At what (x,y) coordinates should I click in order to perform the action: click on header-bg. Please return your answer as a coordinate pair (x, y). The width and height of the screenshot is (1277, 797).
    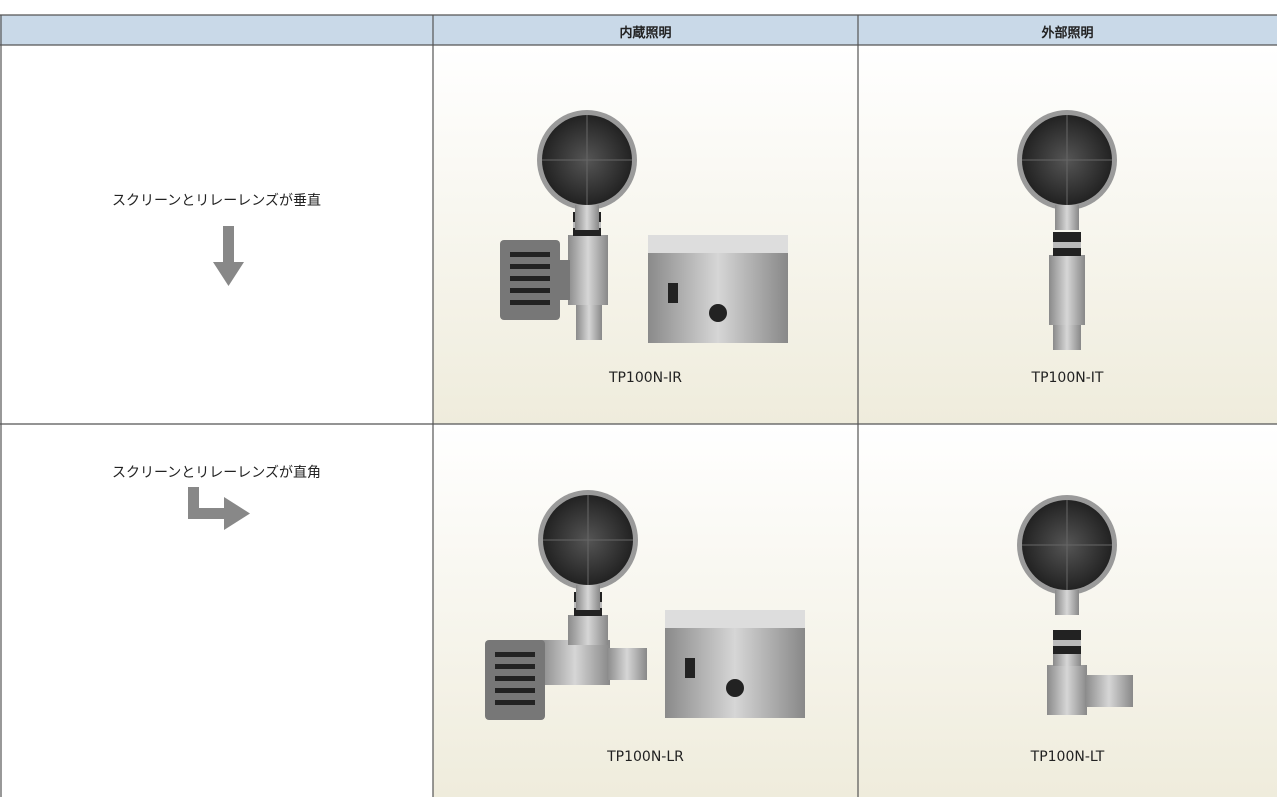
    Looking at the image, I should click on (638, 30).